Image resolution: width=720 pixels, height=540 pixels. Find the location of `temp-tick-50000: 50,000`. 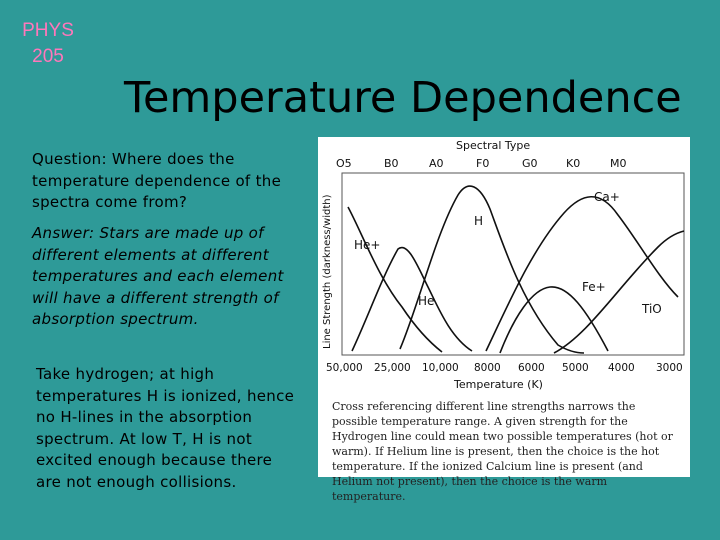

temp-tick-50000: 50,000 is located at coordinates (344, 368).